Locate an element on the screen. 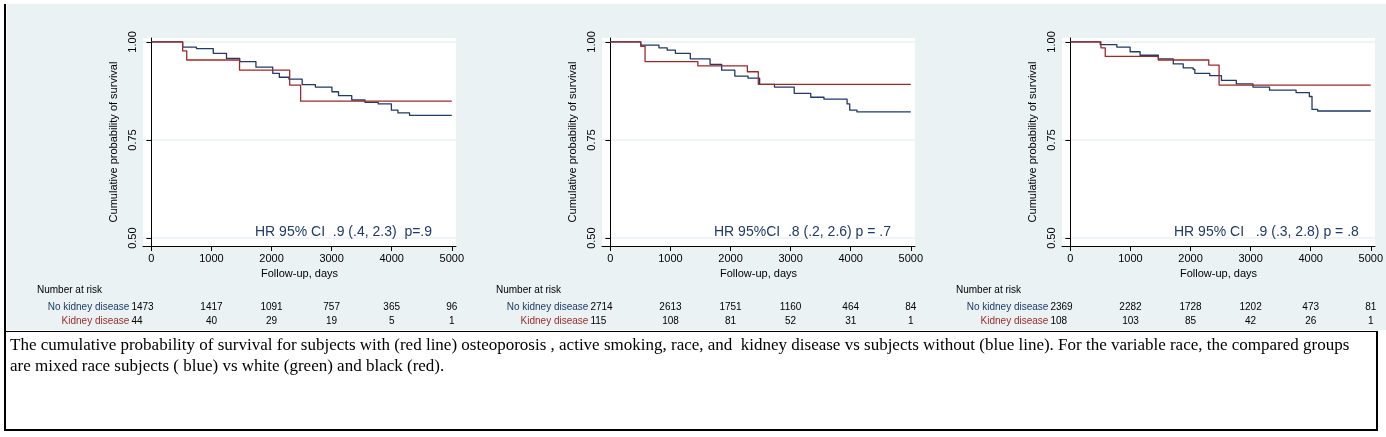 Image resolution: width=1386 pixels, height=437 pixels. text: 2282 is located at coordinates (1131, 306).